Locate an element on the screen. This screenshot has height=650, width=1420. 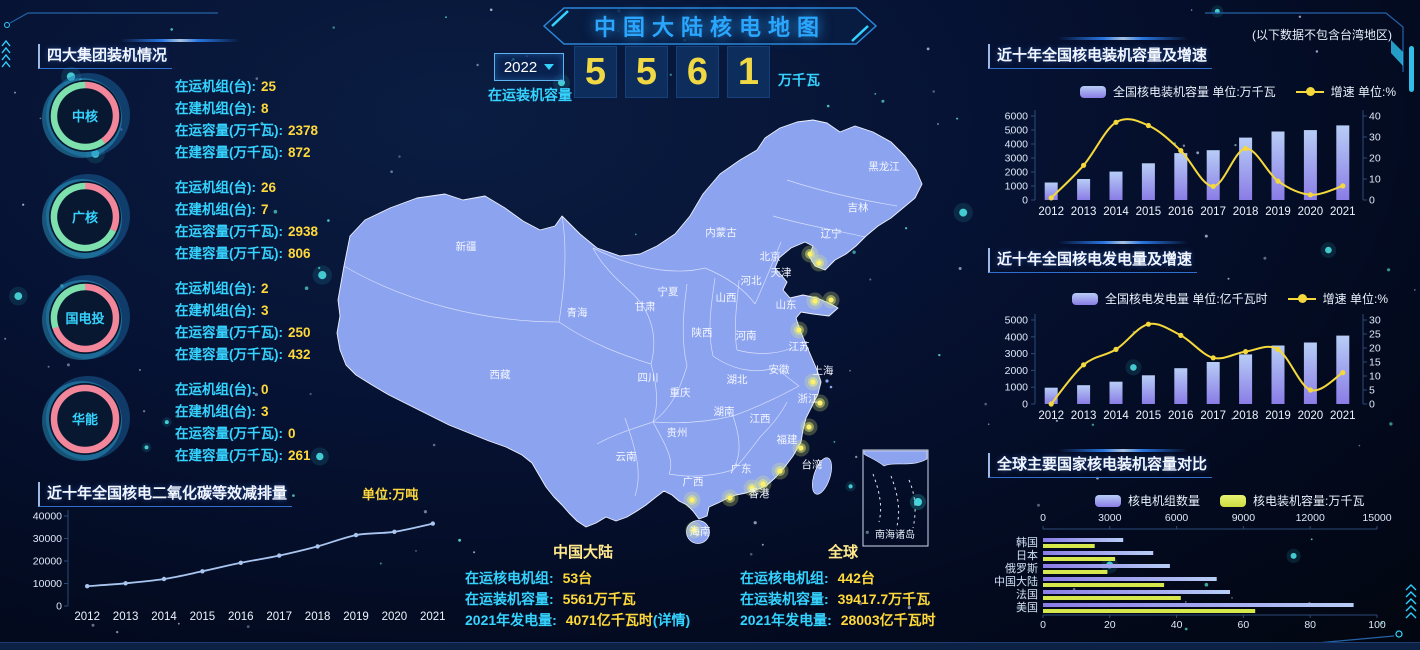
co2-point-2021 is located at coordinates (432, 523).